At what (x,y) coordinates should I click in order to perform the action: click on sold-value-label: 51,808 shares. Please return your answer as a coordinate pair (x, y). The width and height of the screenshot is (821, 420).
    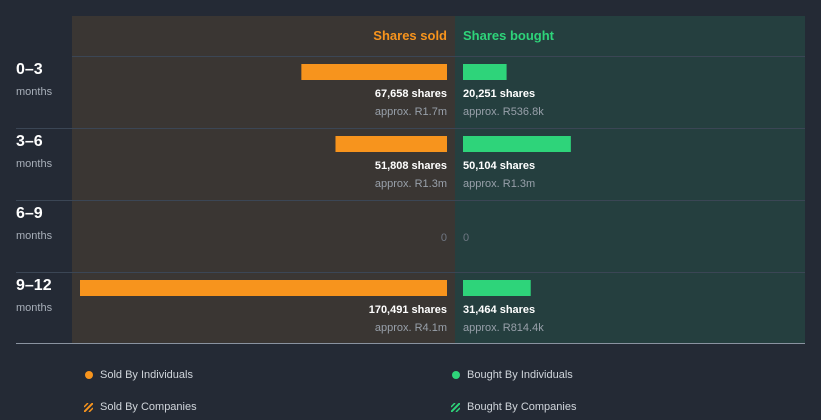
    Looking at the image, I should click on (410, 166).